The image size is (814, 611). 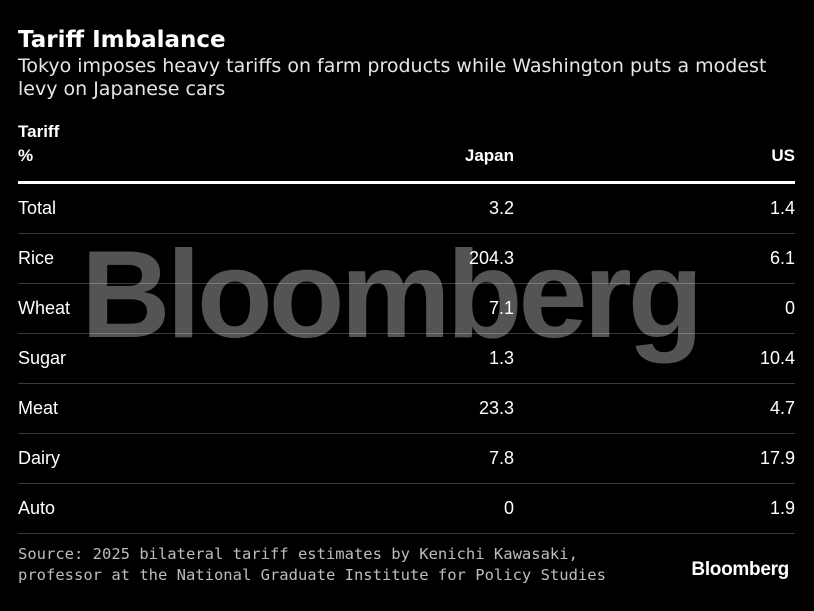 I want to click on bloomberg-logo: Bloomberg, so click(x=740, y=569).